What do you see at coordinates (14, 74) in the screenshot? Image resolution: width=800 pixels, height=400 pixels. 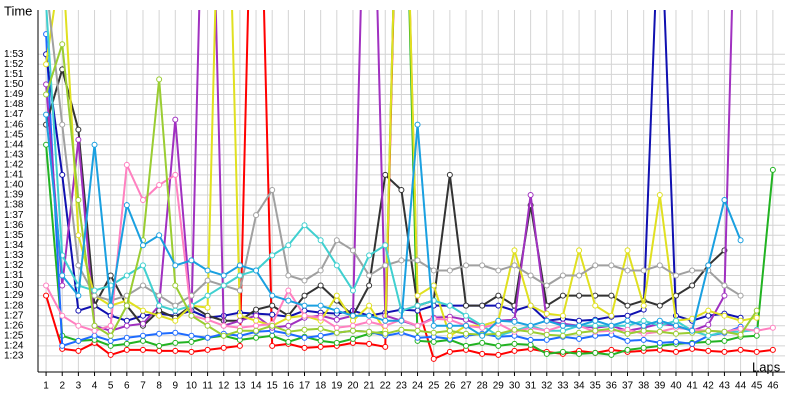 I see `y-tick-label: 1:51` at bounding box center [14, 74].